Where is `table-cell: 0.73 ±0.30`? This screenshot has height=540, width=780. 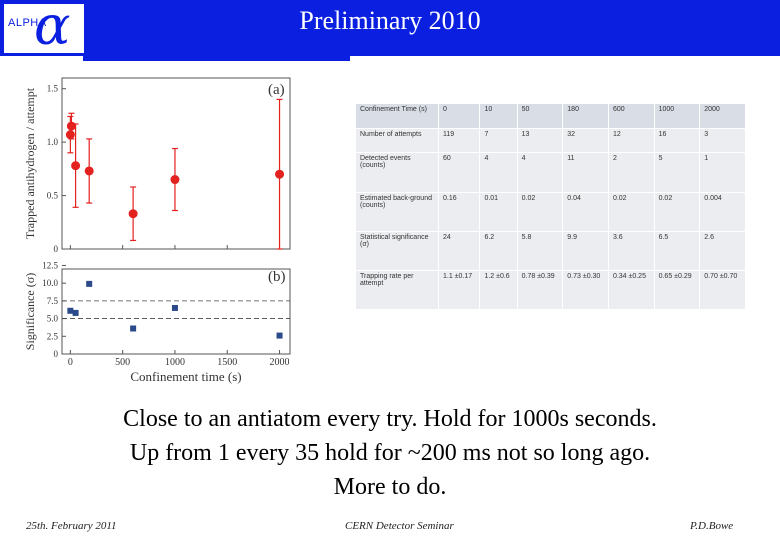
table-cell: 0.73 ±0.30 is located at coordinates (585, 290).